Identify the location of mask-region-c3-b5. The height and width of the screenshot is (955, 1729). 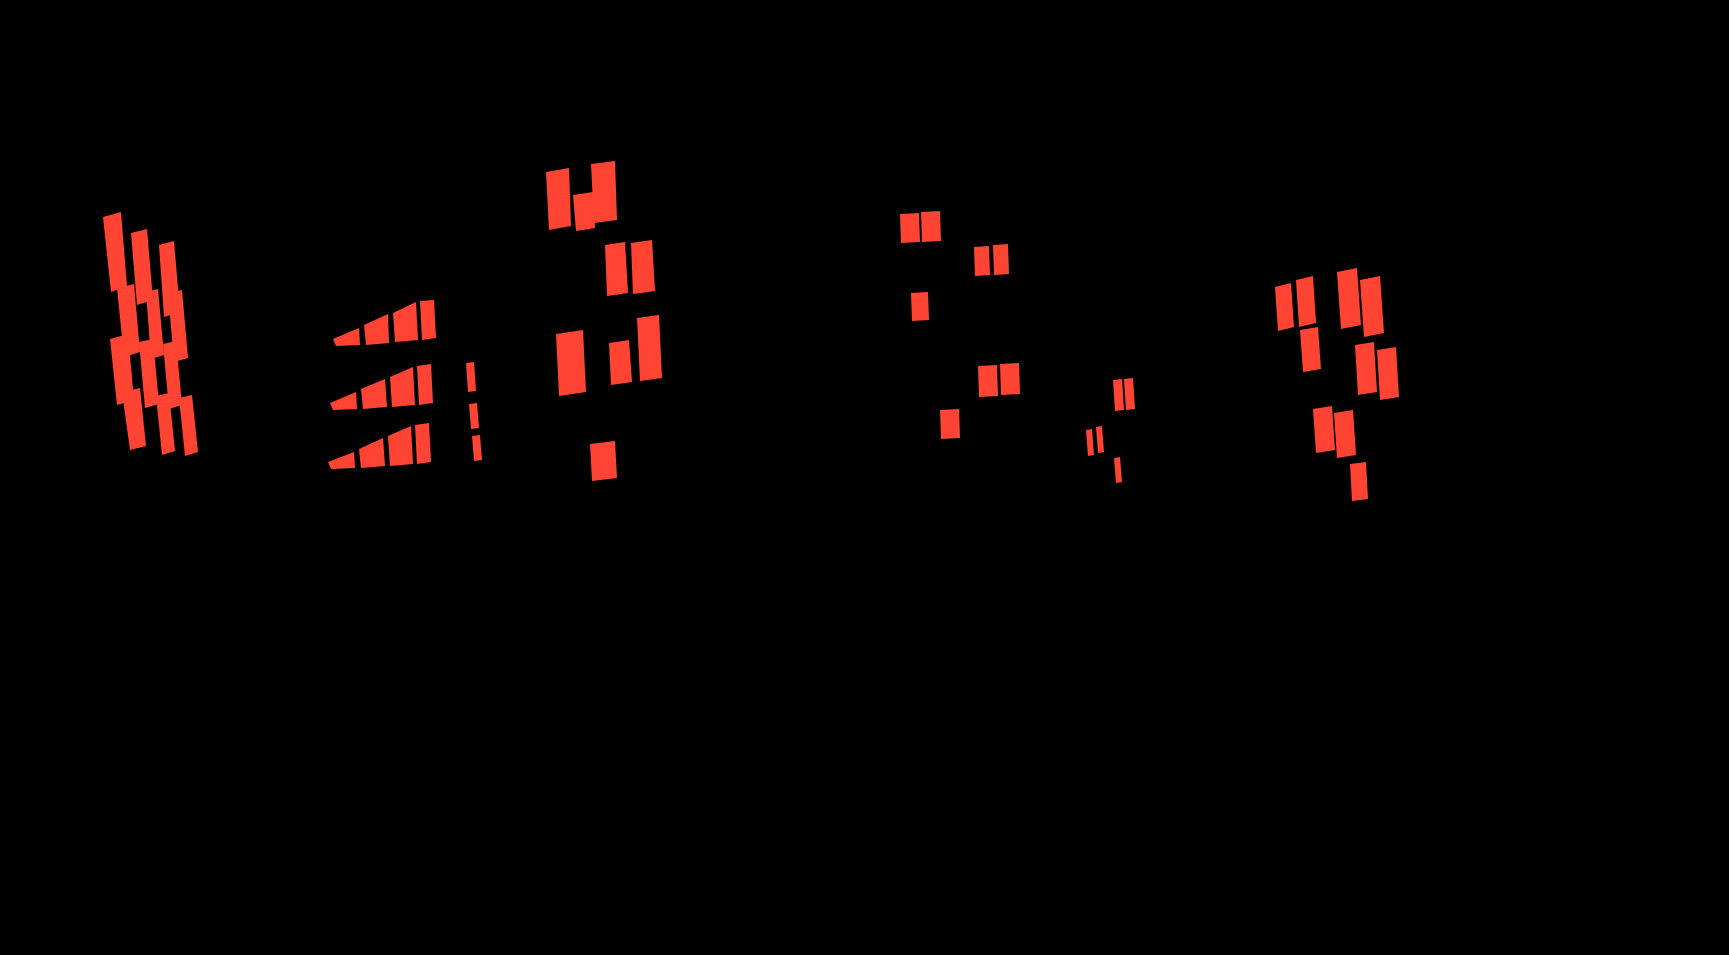
(643, 267).